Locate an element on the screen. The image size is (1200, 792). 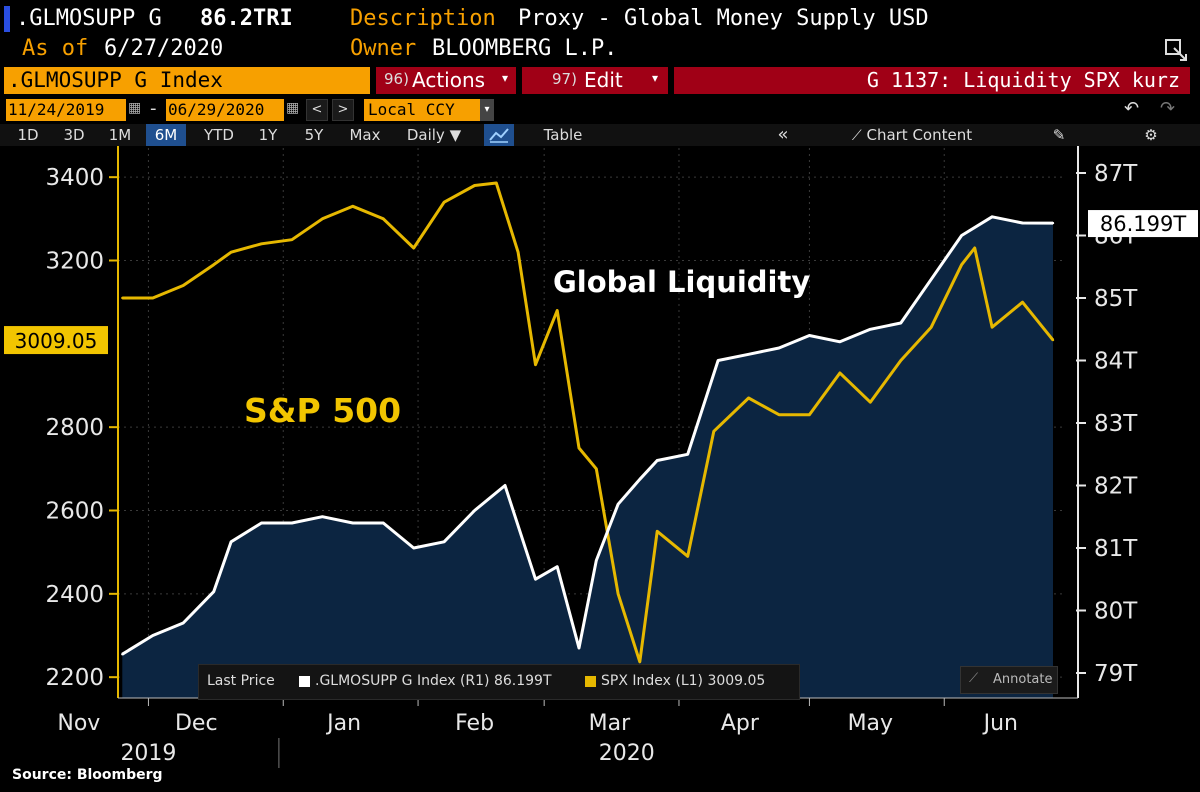
right-tick-label: 83T is located at coordinates (1116, 424).